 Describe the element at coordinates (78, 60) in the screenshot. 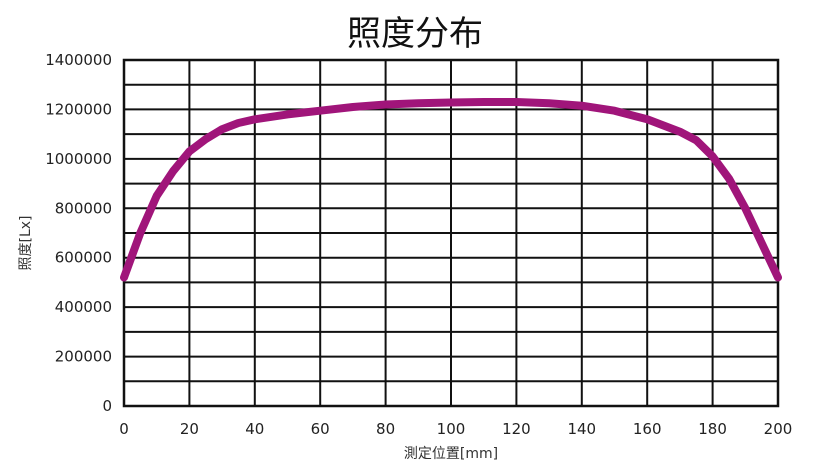

I see `y-tick-label: 1400000` at that location.